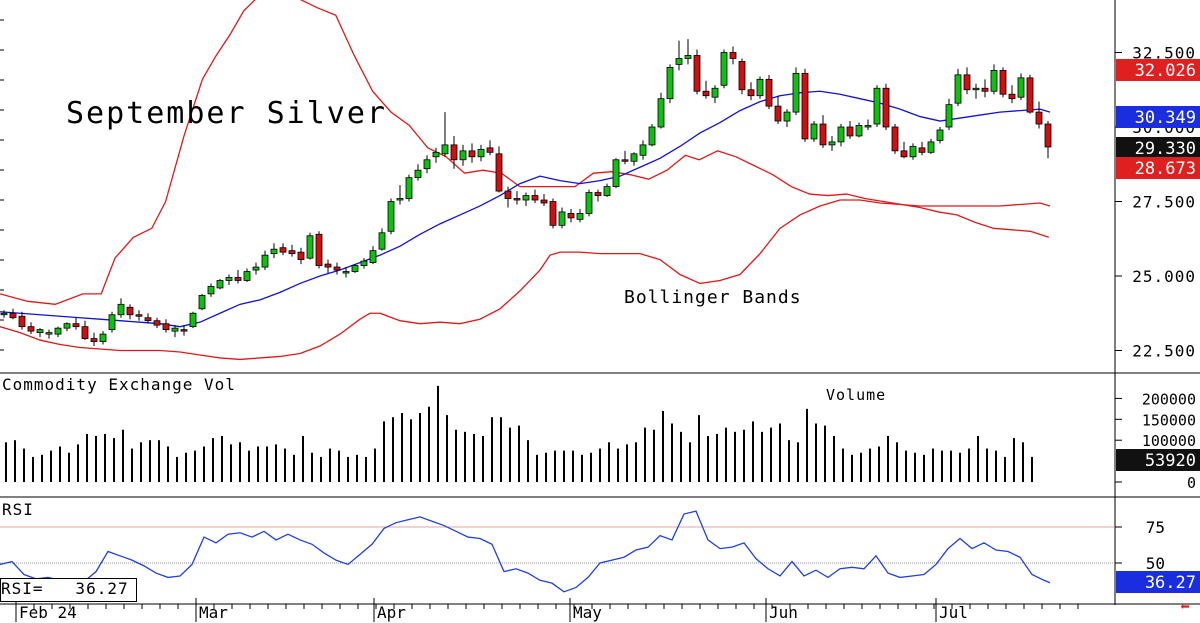 Image resolution: width=1200 pixels, height=623 pixels. Describe the element at coordinates (1155, 441) in the screenshot. I see `volume-axis: 200000 150000 100000 0` at that location.